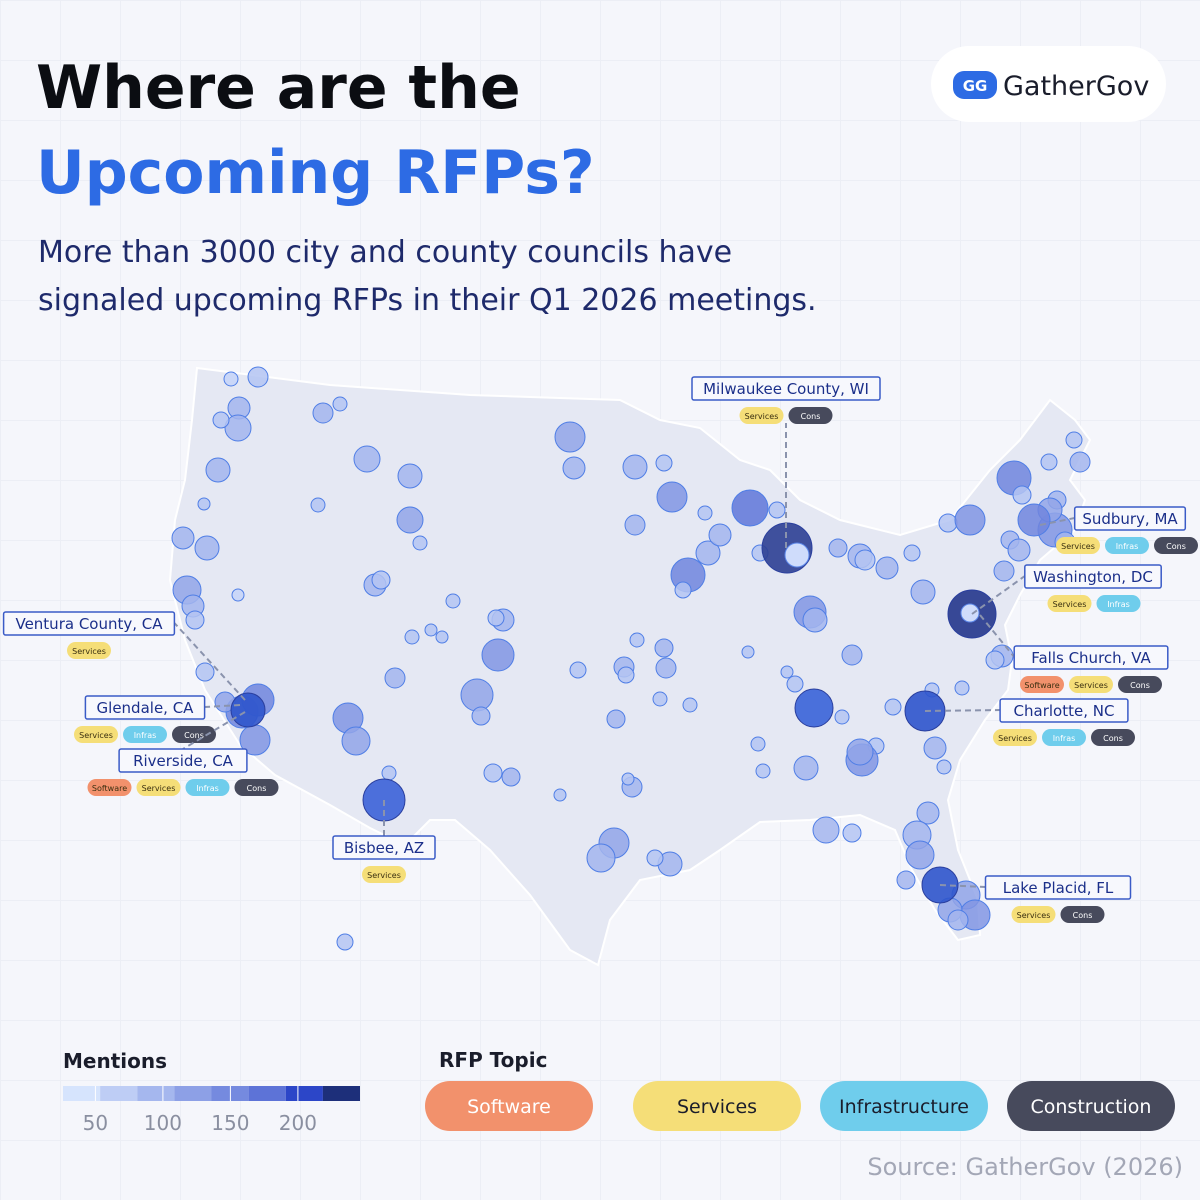  I want to click on logo-icon-mark: GG, so click(975, 86).